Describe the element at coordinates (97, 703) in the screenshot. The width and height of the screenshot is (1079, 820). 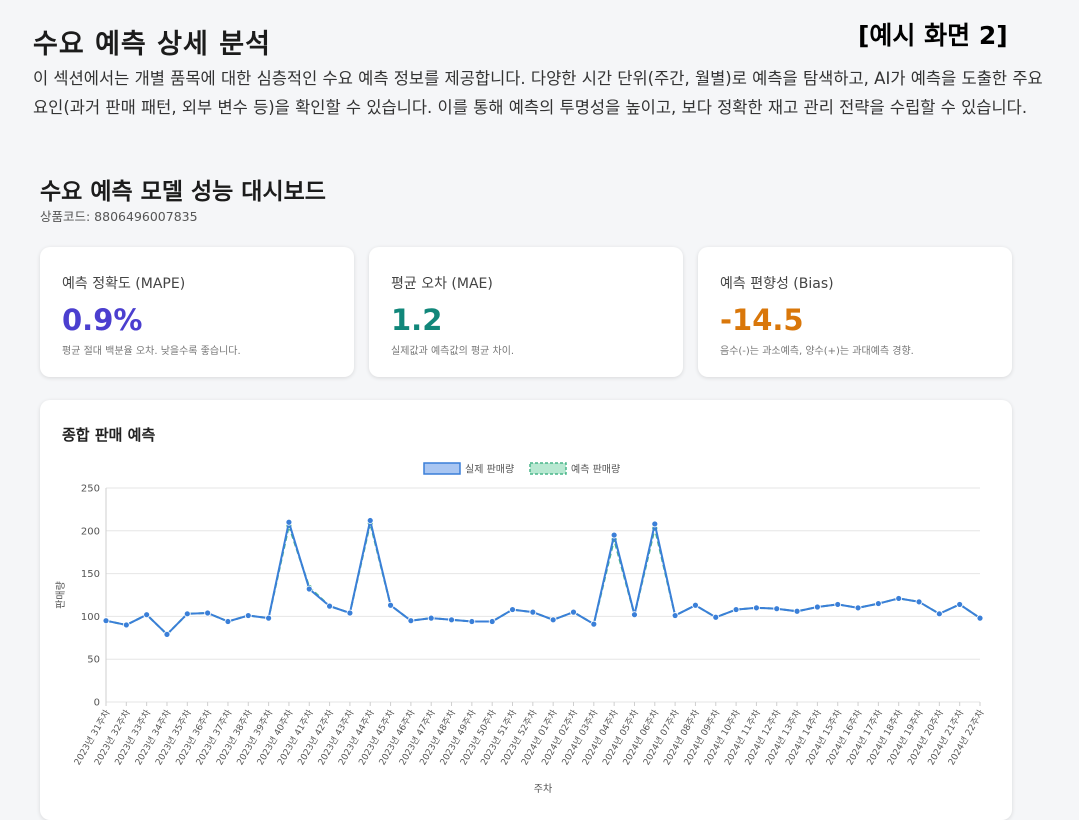
I see `y-tick-label: 0` at that location.